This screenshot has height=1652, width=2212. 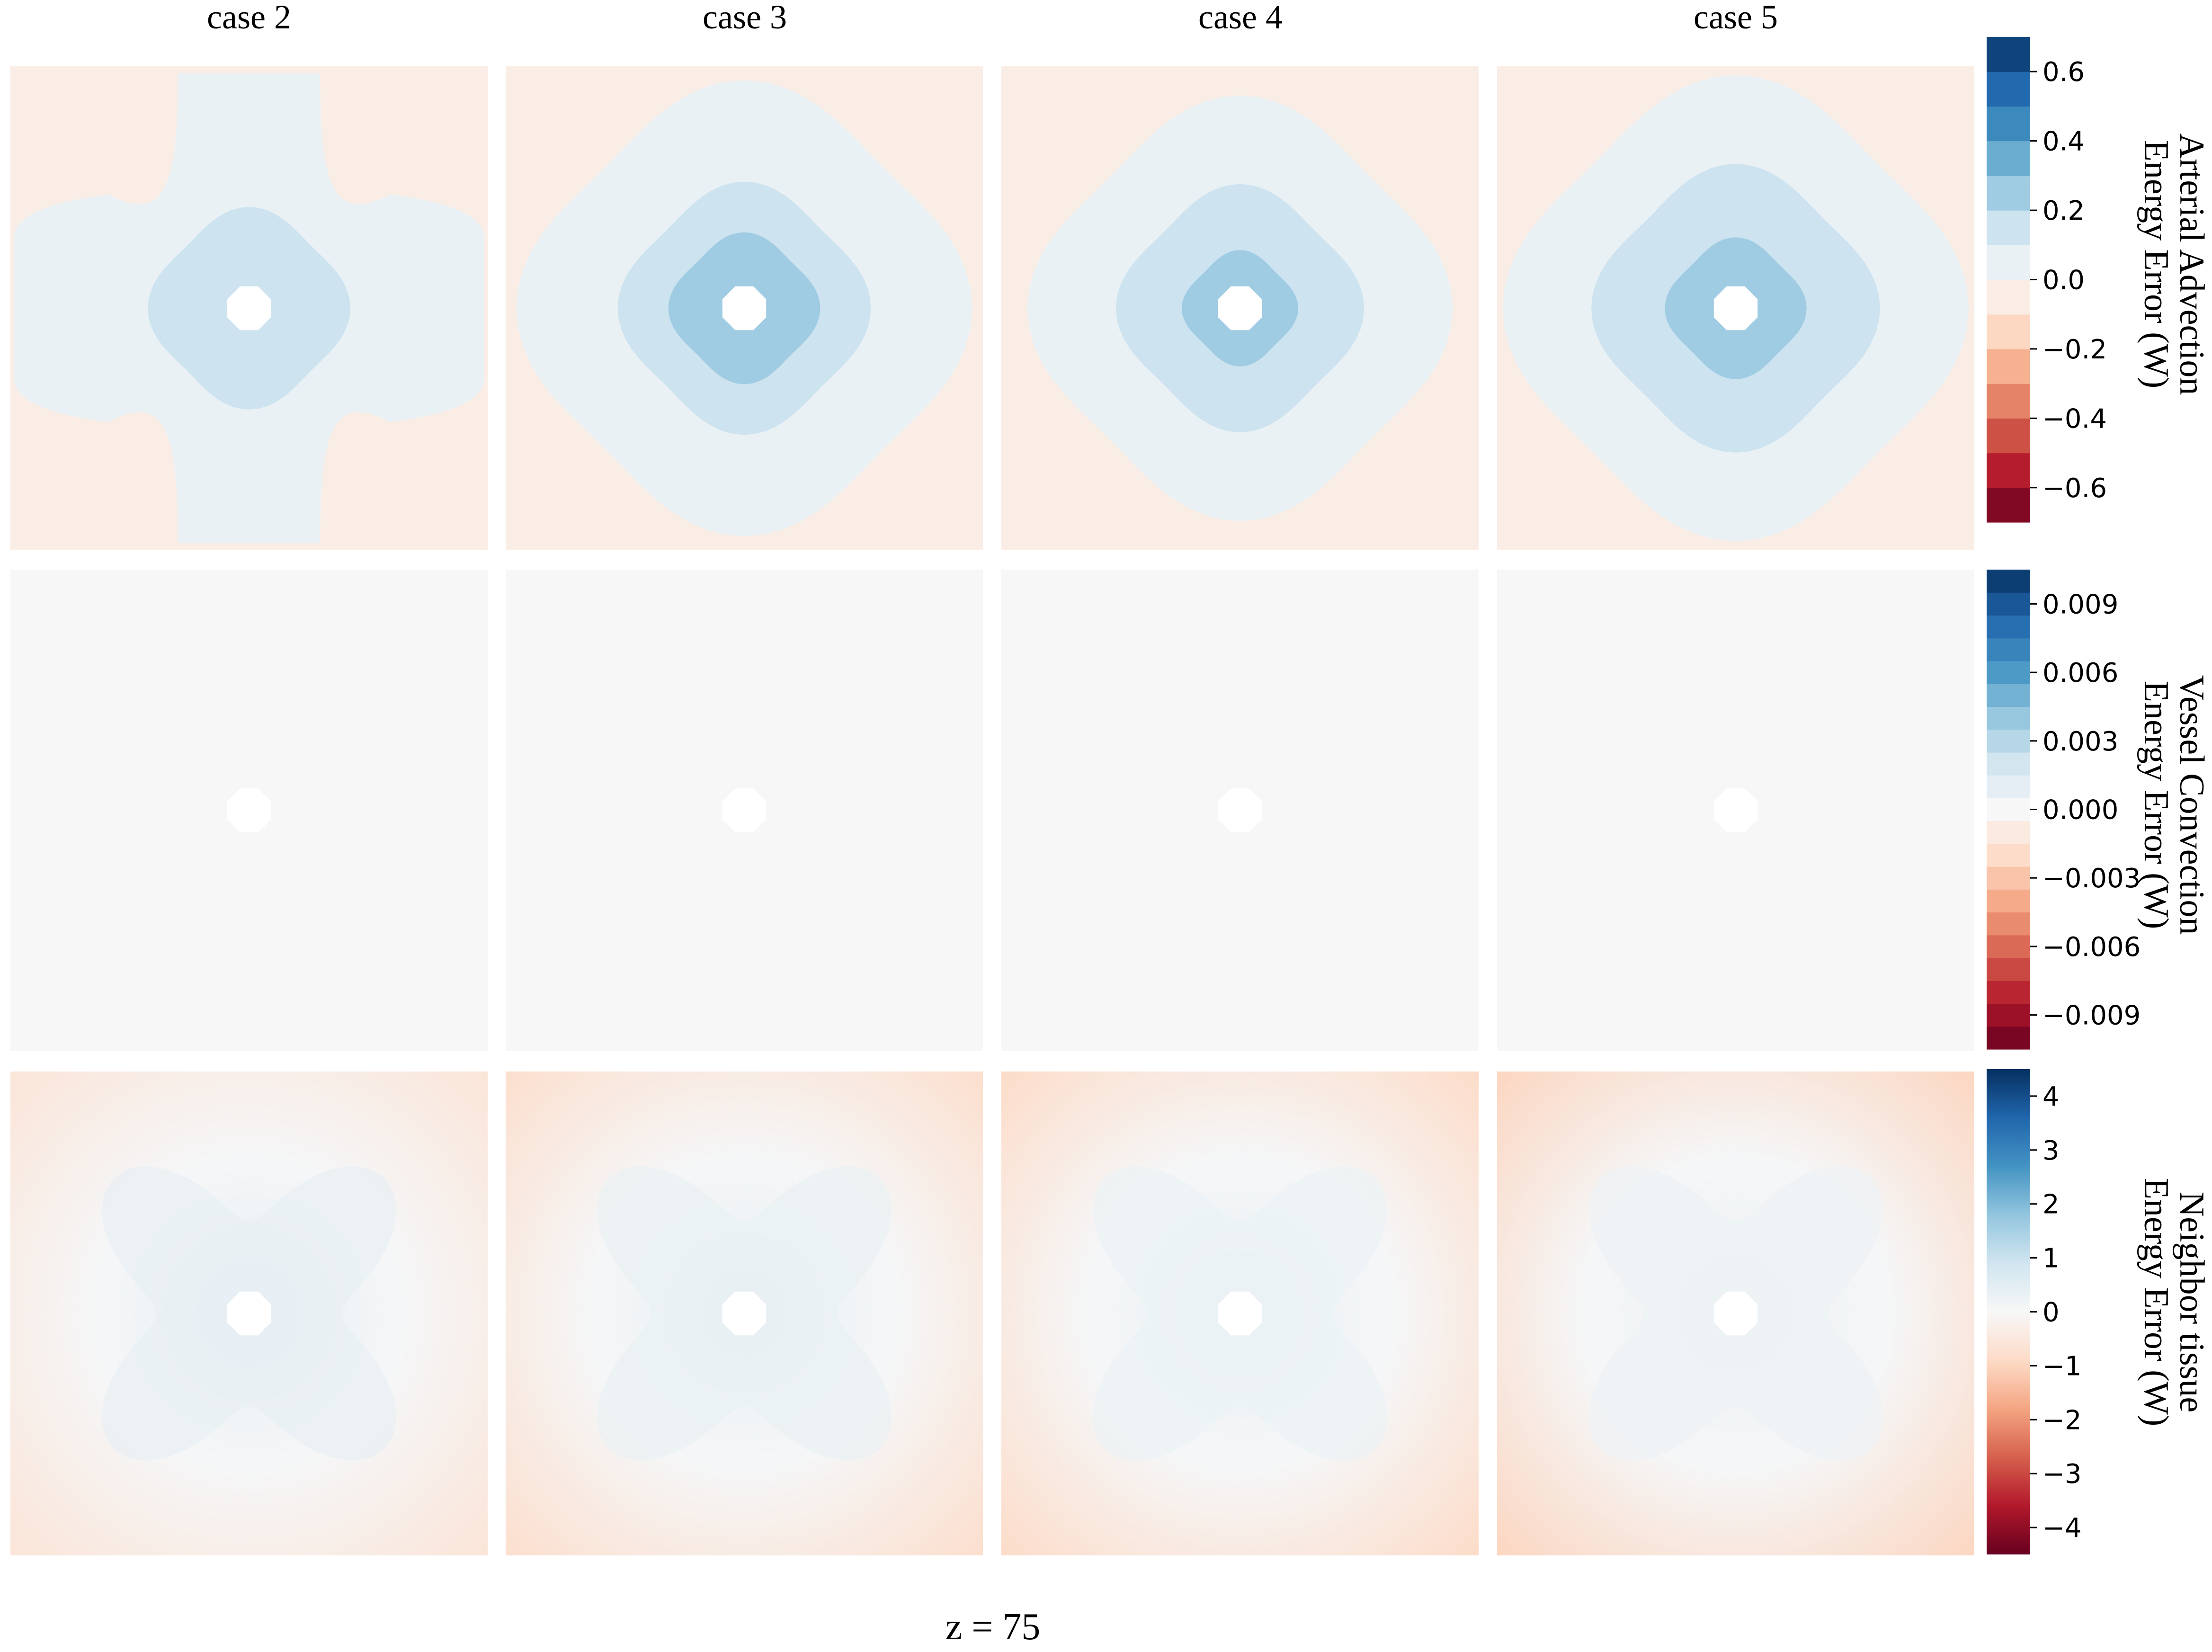 What do you see at coordinates (2156, 264) in the screenshot?
I see `colorbar-label-arterial-line2: Energy Error (W)` at bounding box center [2156, 264].